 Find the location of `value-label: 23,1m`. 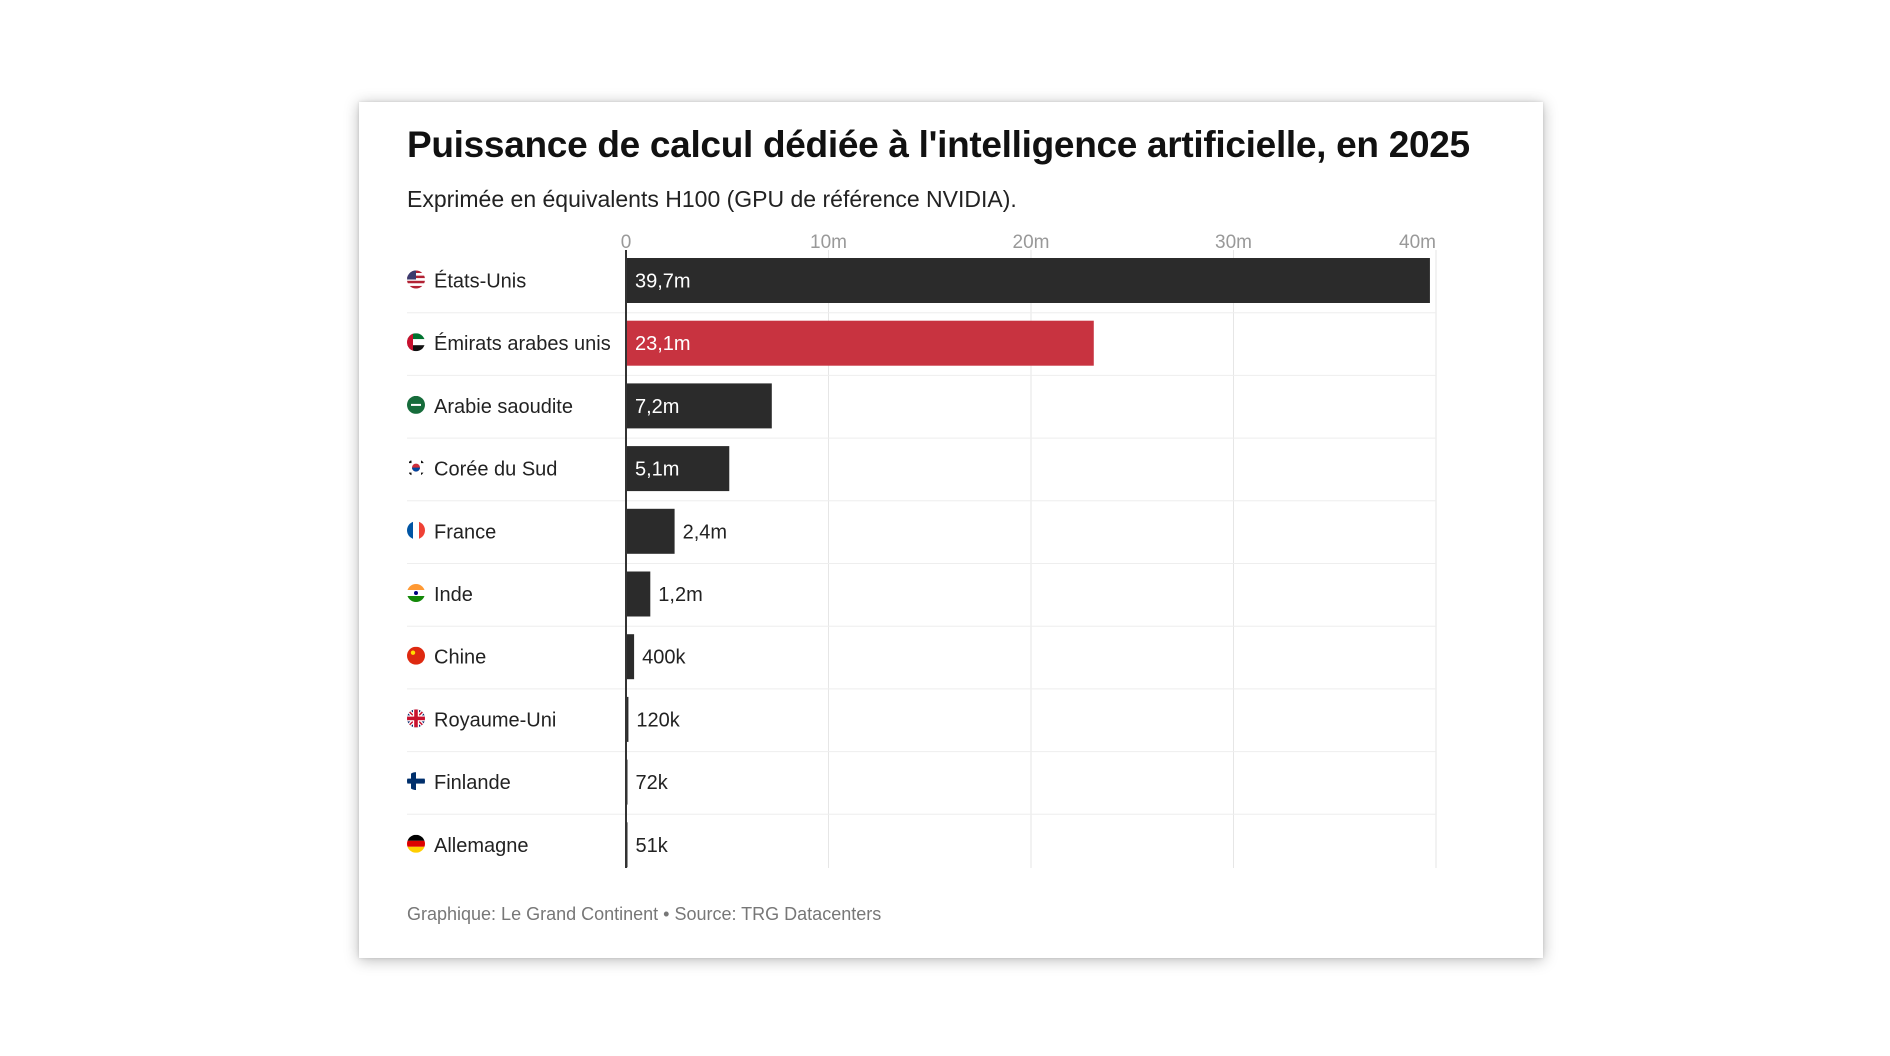

value-label: 23,1m is located at coordinates (663, 344).